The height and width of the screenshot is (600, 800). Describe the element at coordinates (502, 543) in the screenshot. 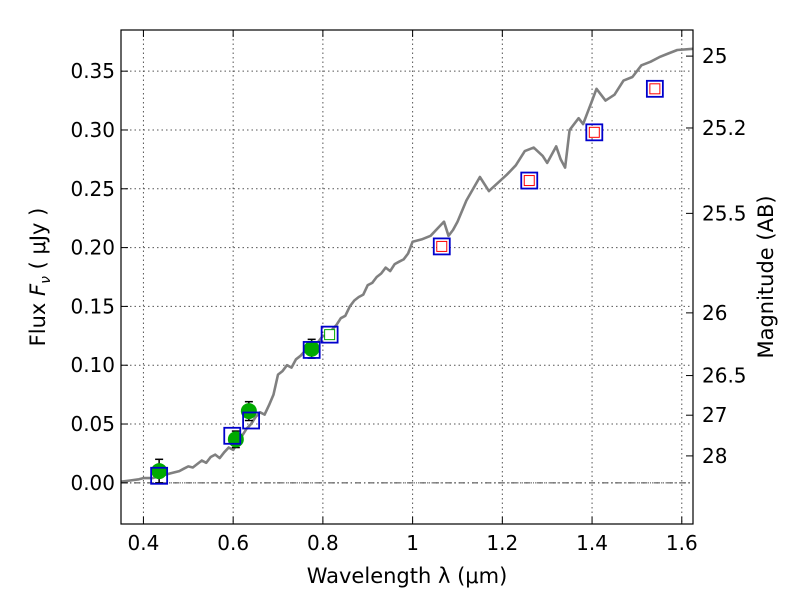

I see `x-tick-label: 1.2` at that location.